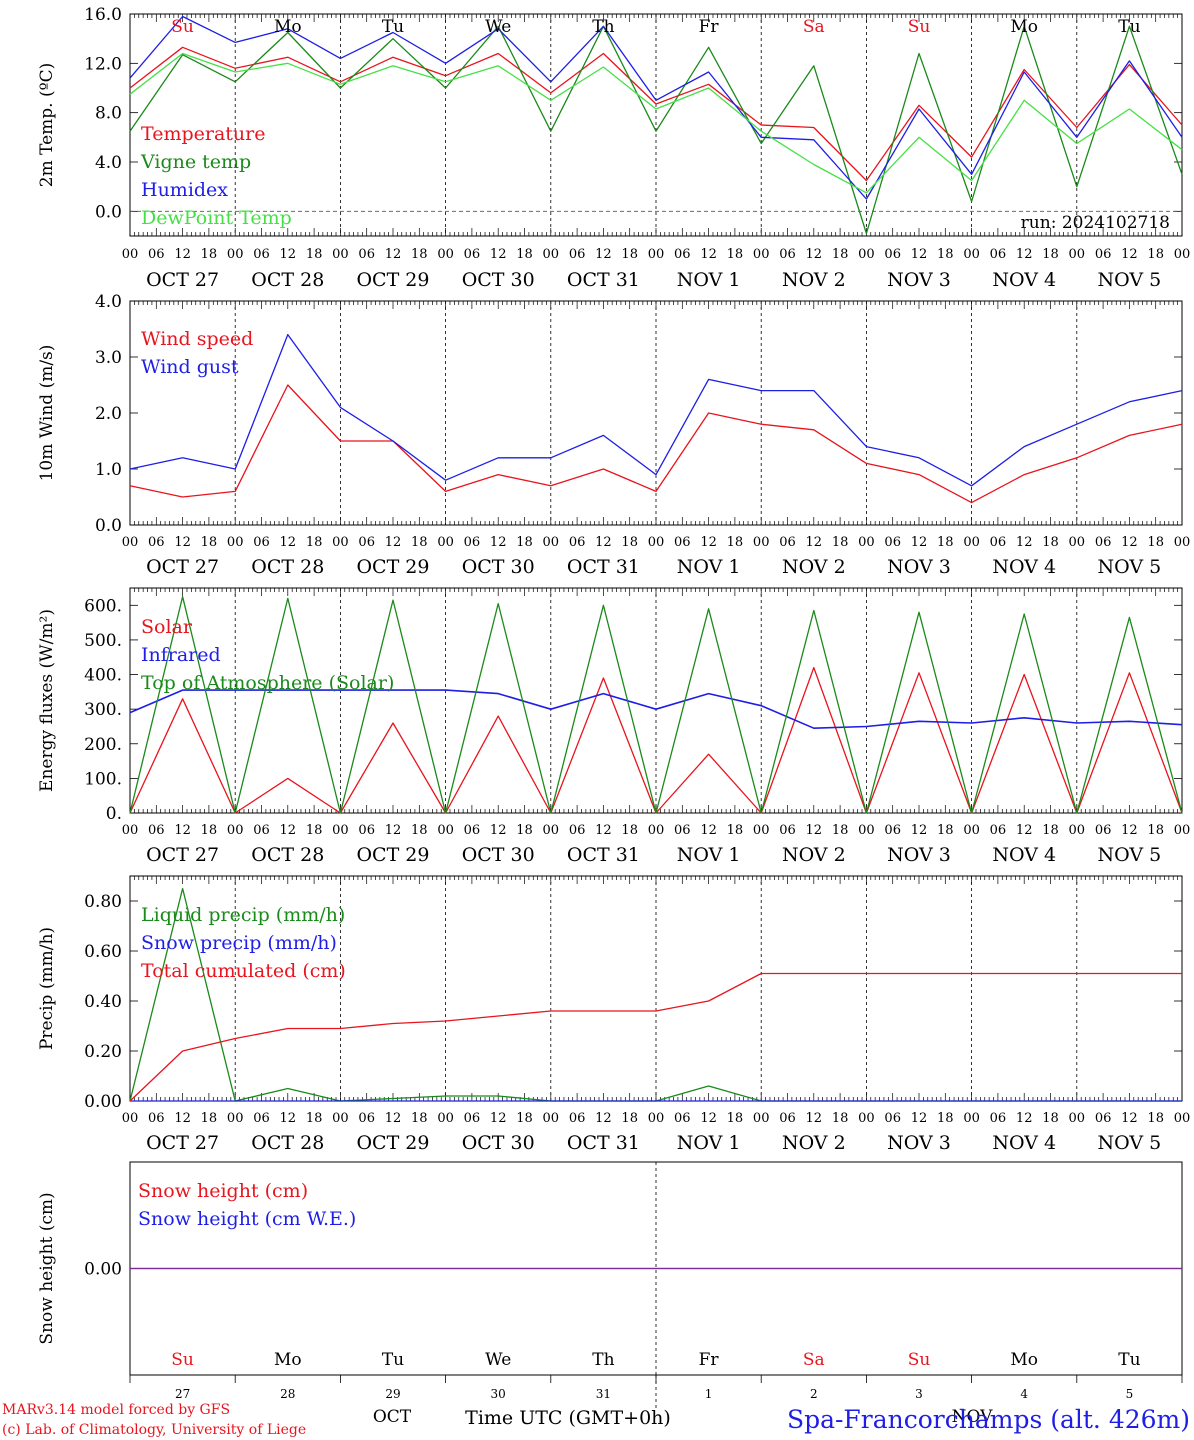 Image resolution: width=1194 pixels, height=1440 pixels. What do you see at coordinates (392, 1394) in the screenshot?
I see `day-number: 29` at bounding box center [392, 1394].